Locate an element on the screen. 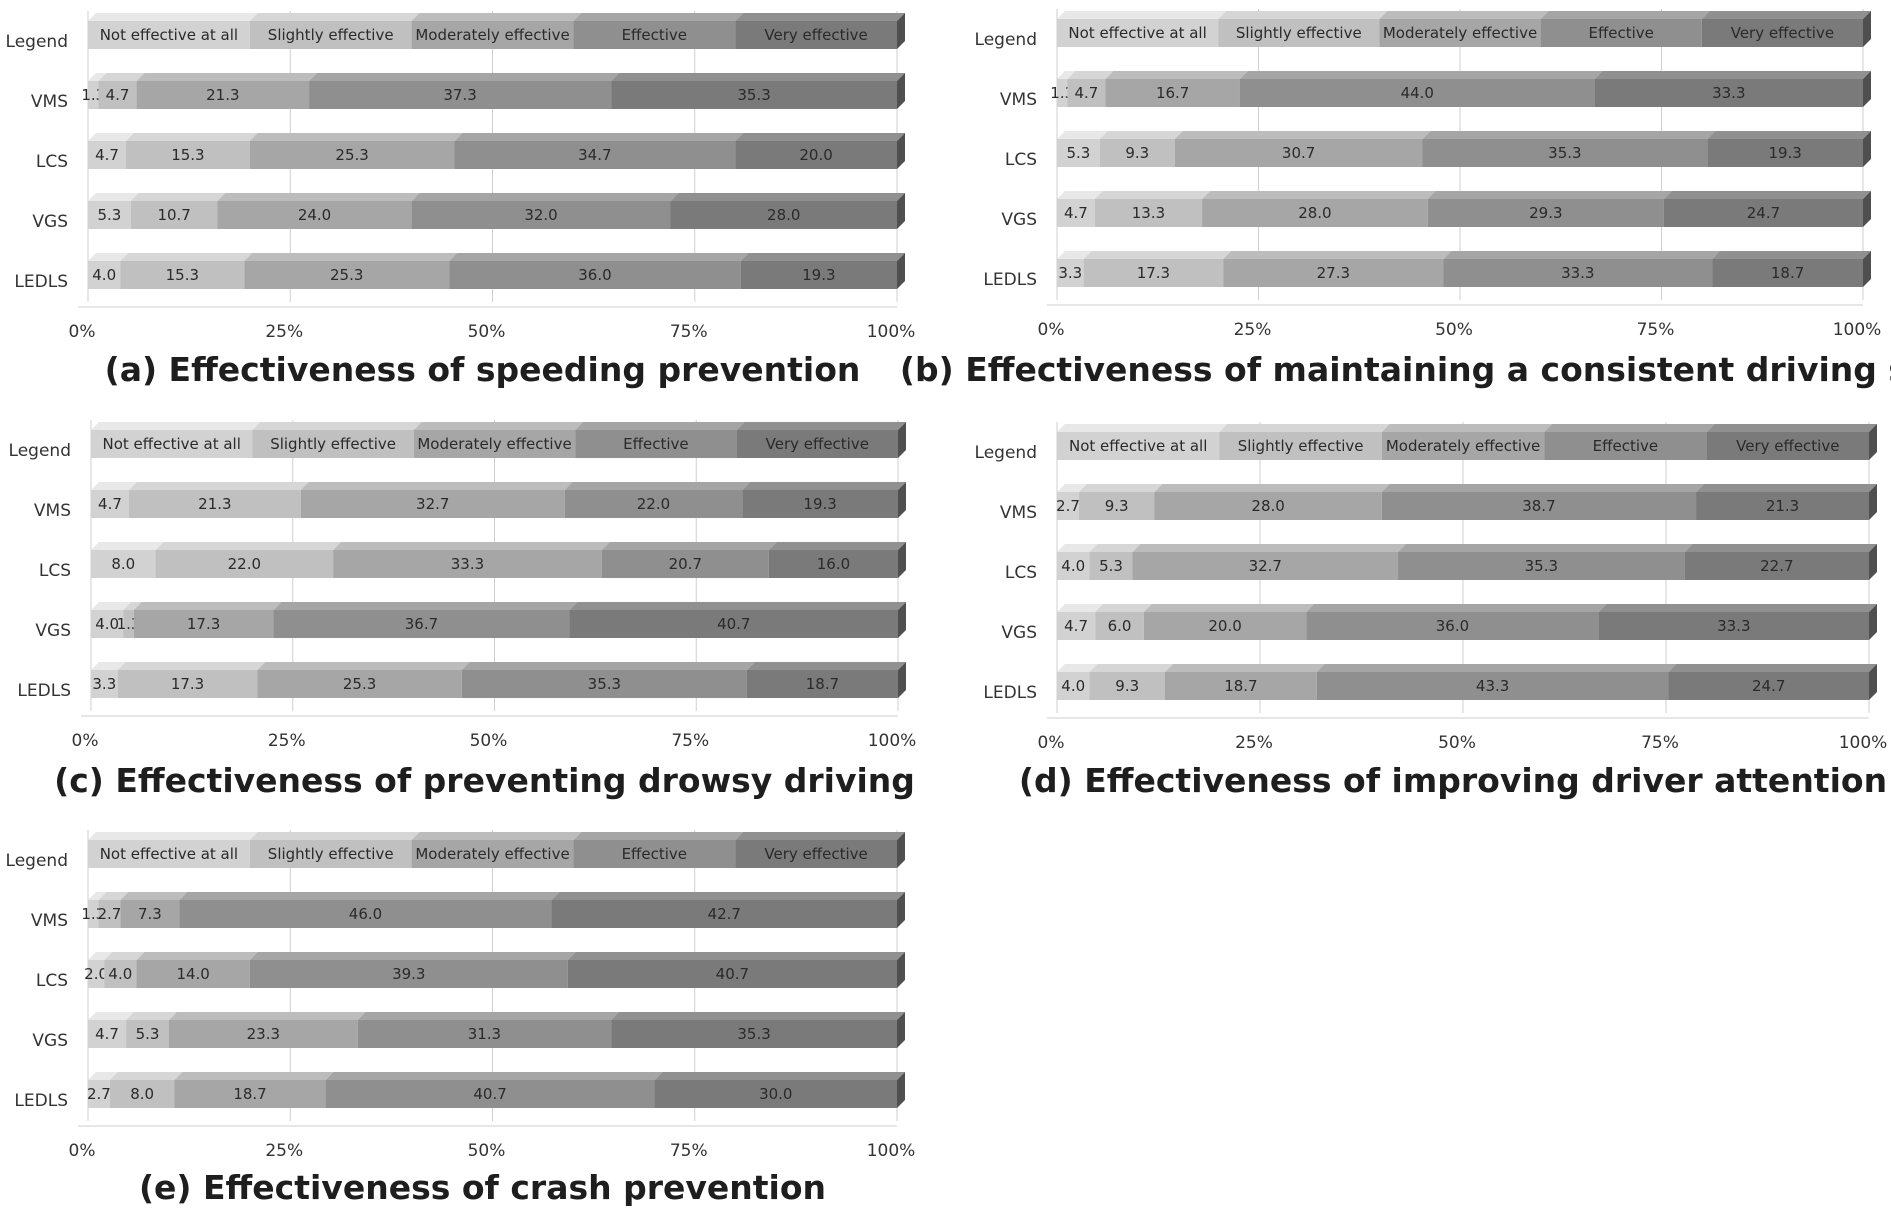 The width and height of the screenshot is (1891, 1214). bar-segment-p0-r1-s2 is located at coordinates (352, 155).